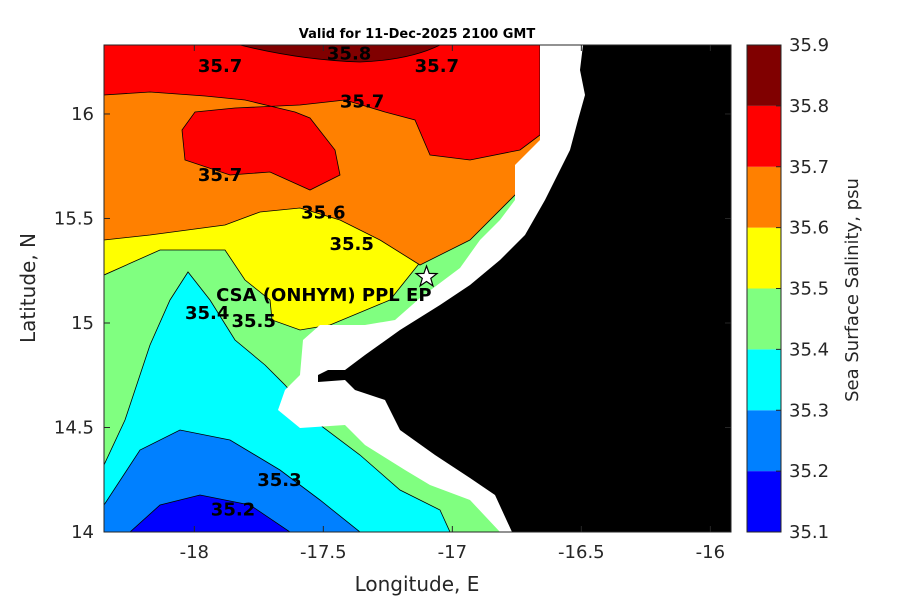 Image resolution: width=900 pixels, height=600 pixels. Describe the element at coordinates (809, 410) in the screenshot. I see `colorbar-tick-label: 35.3` at that location.